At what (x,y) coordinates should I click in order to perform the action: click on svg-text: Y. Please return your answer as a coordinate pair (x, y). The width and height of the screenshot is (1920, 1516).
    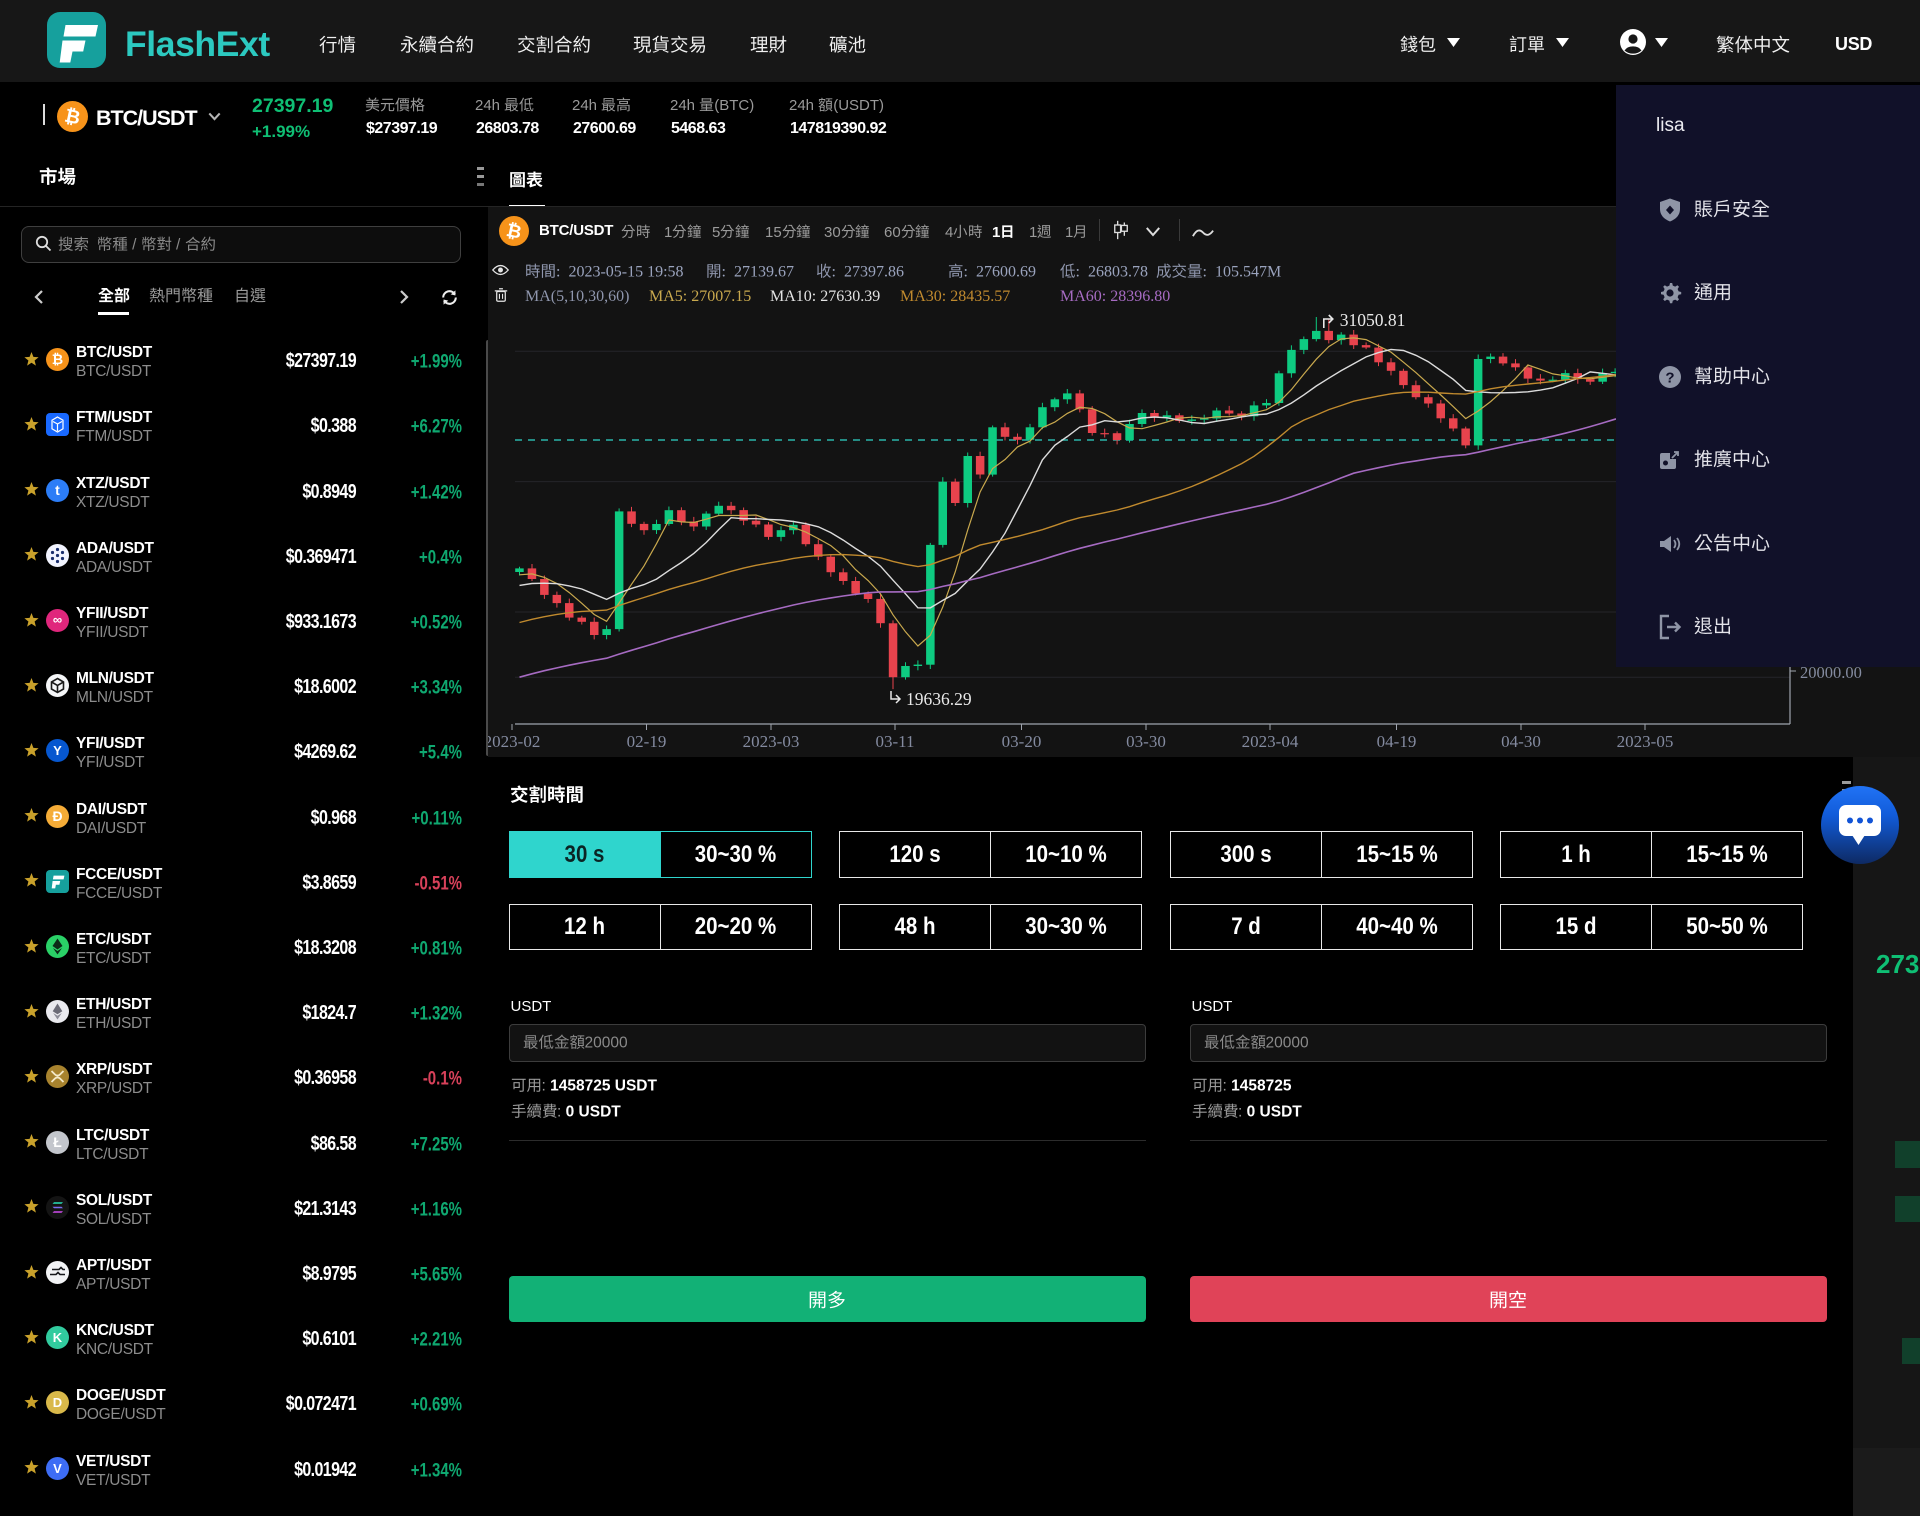
    Looking at the image, I should click on (57, 750).